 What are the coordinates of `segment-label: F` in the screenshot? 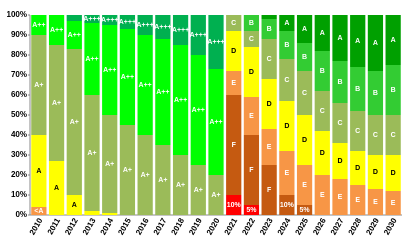 It's located at (251, 170).